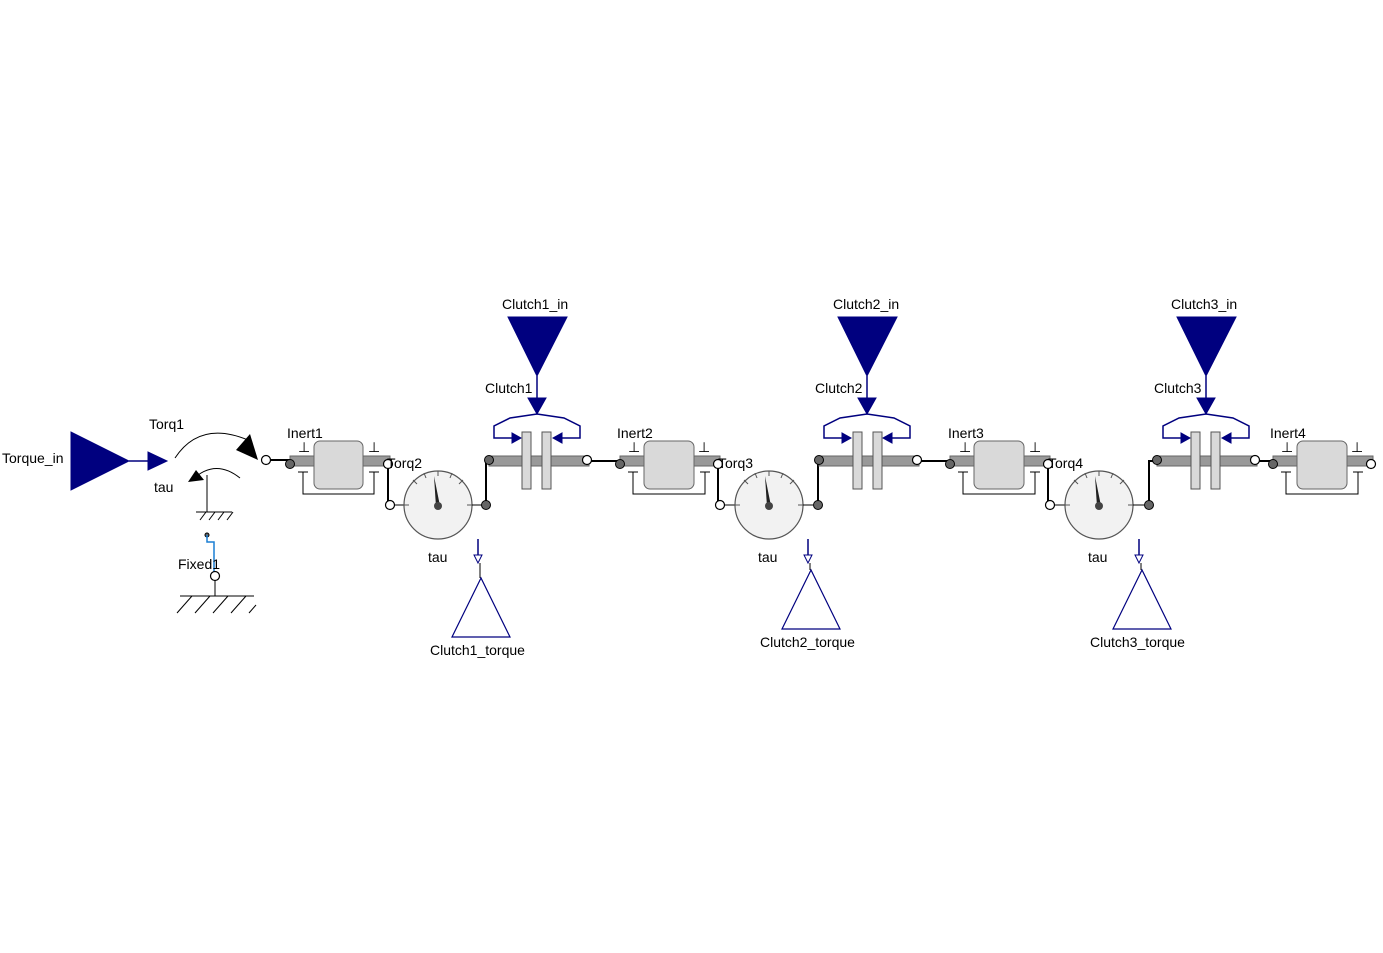 This screenshot has height=953, width=1383. I want to click on inert4-flange-a, so click(1273, 464).